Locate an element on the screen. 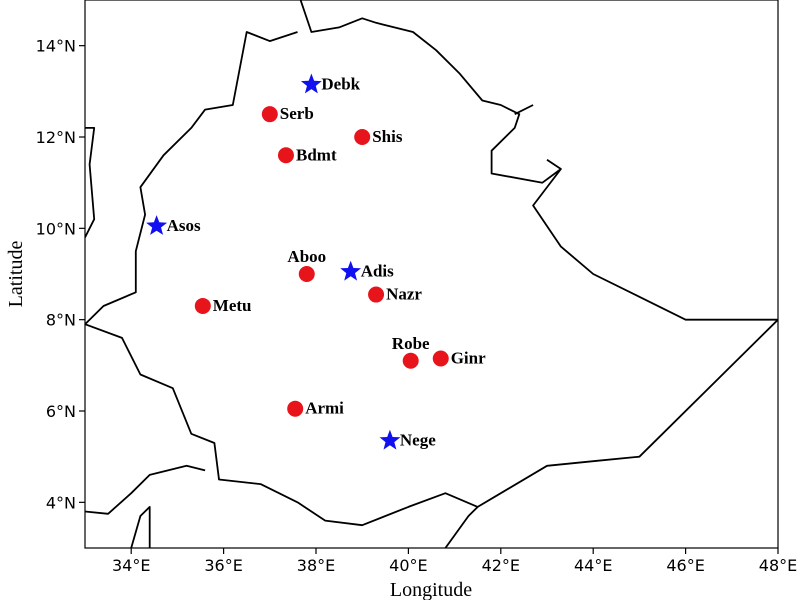 The width and height of the screenshot is (800, 600). station-bdmt: Bdmt is located at coordinates (307, 154).